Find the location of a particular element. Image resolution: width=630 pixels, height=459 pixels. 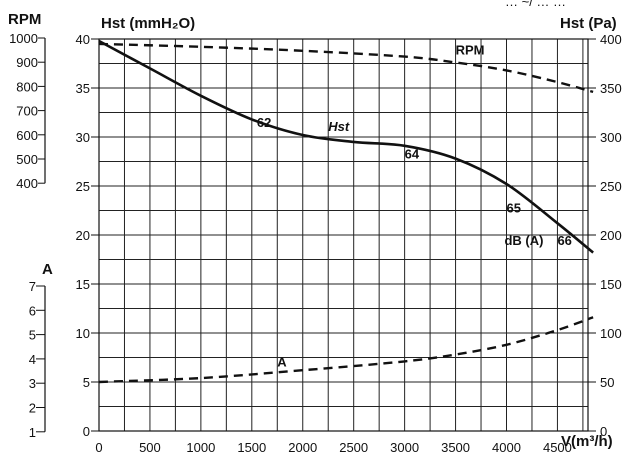

rpm-tick-label: 400 is located at coordinates (27, 183).